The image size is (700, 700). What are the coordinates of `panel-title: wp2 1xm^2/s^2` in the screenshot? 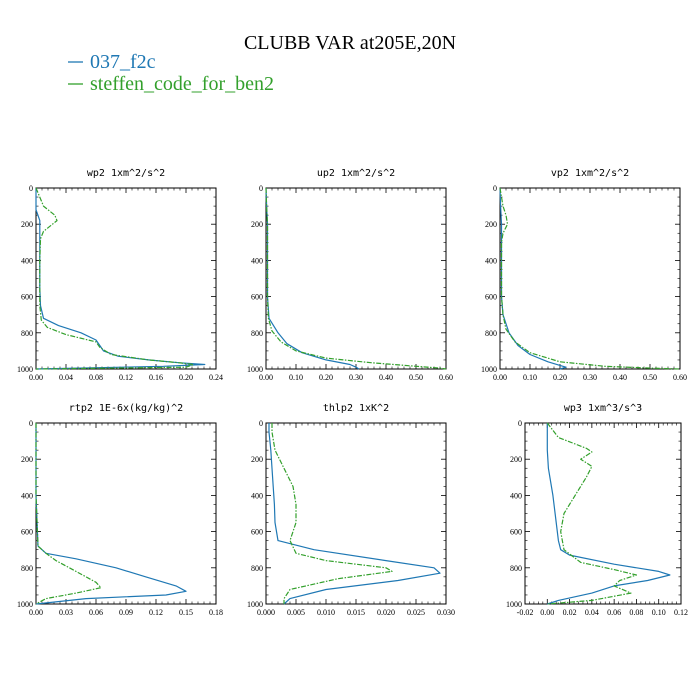 It's located at (126, 173).